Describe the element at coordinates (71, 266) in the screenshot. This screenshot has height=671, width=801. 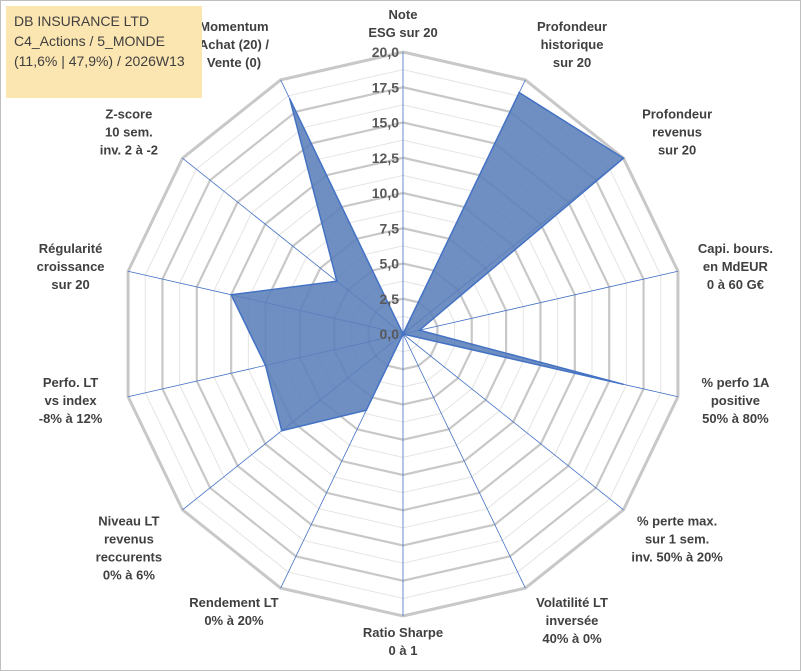
I see `axis-label: Régularité croissance sur 20` at that location.